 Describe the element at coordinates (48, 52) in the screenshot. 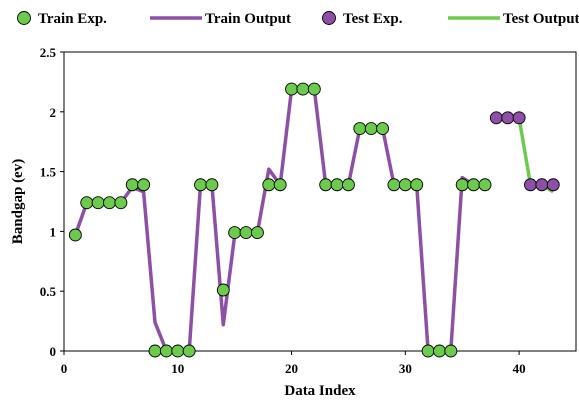

I see `y-tick-label: 2.5` at that location.